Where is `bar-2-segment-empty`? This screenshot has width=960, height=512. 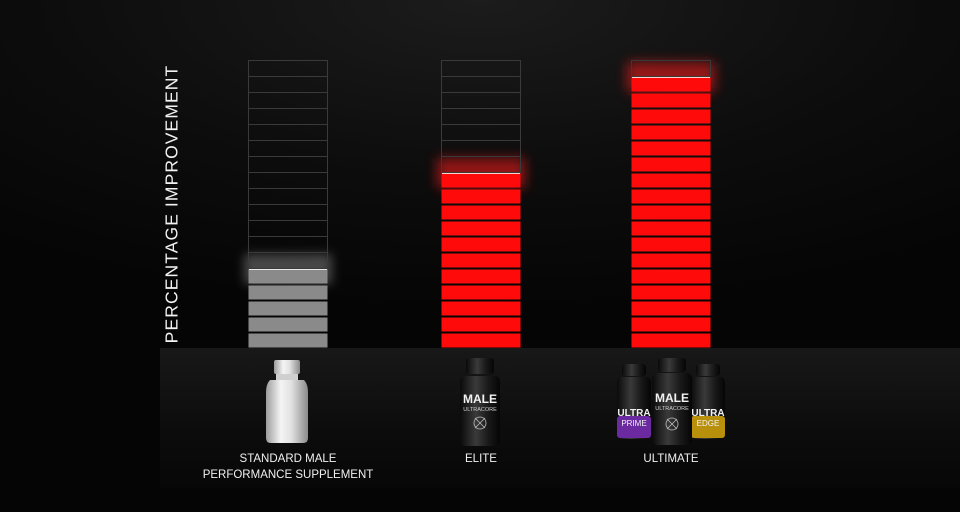
bar-2-segment-empty is located at coordinates (671, 68).